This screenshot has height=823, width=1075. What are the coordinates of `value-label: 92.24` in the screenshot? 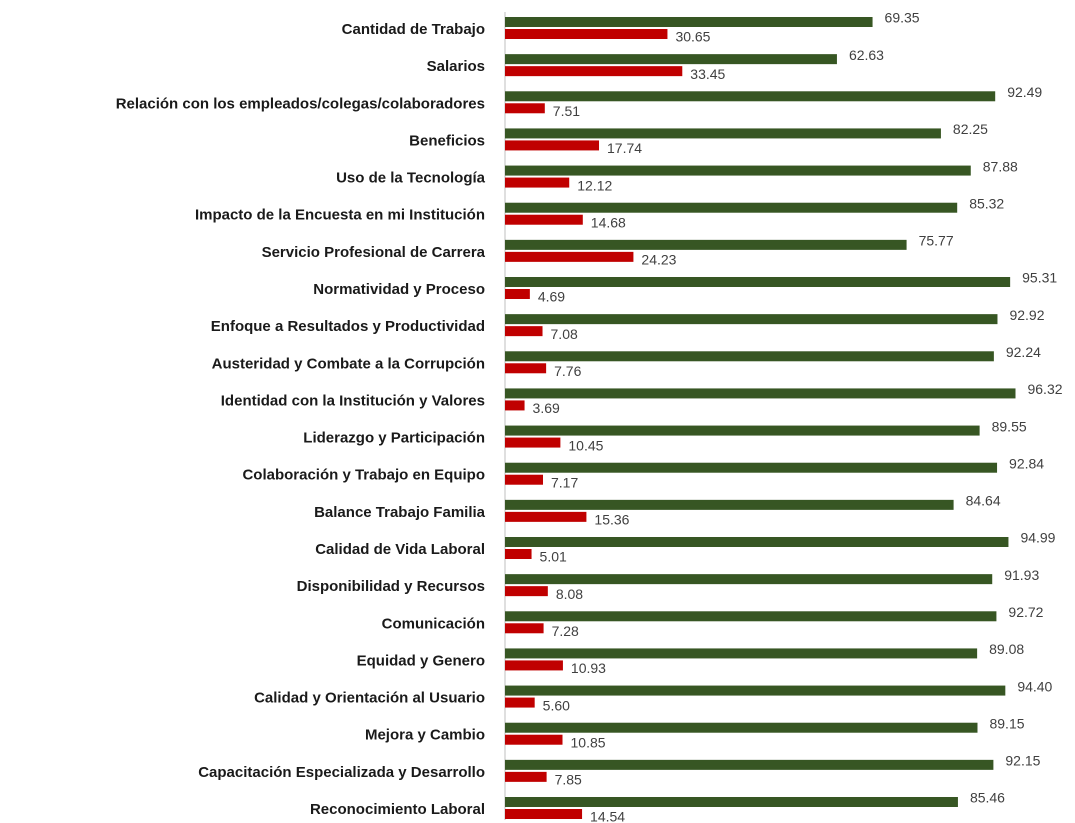 It's located at (1023, 352).